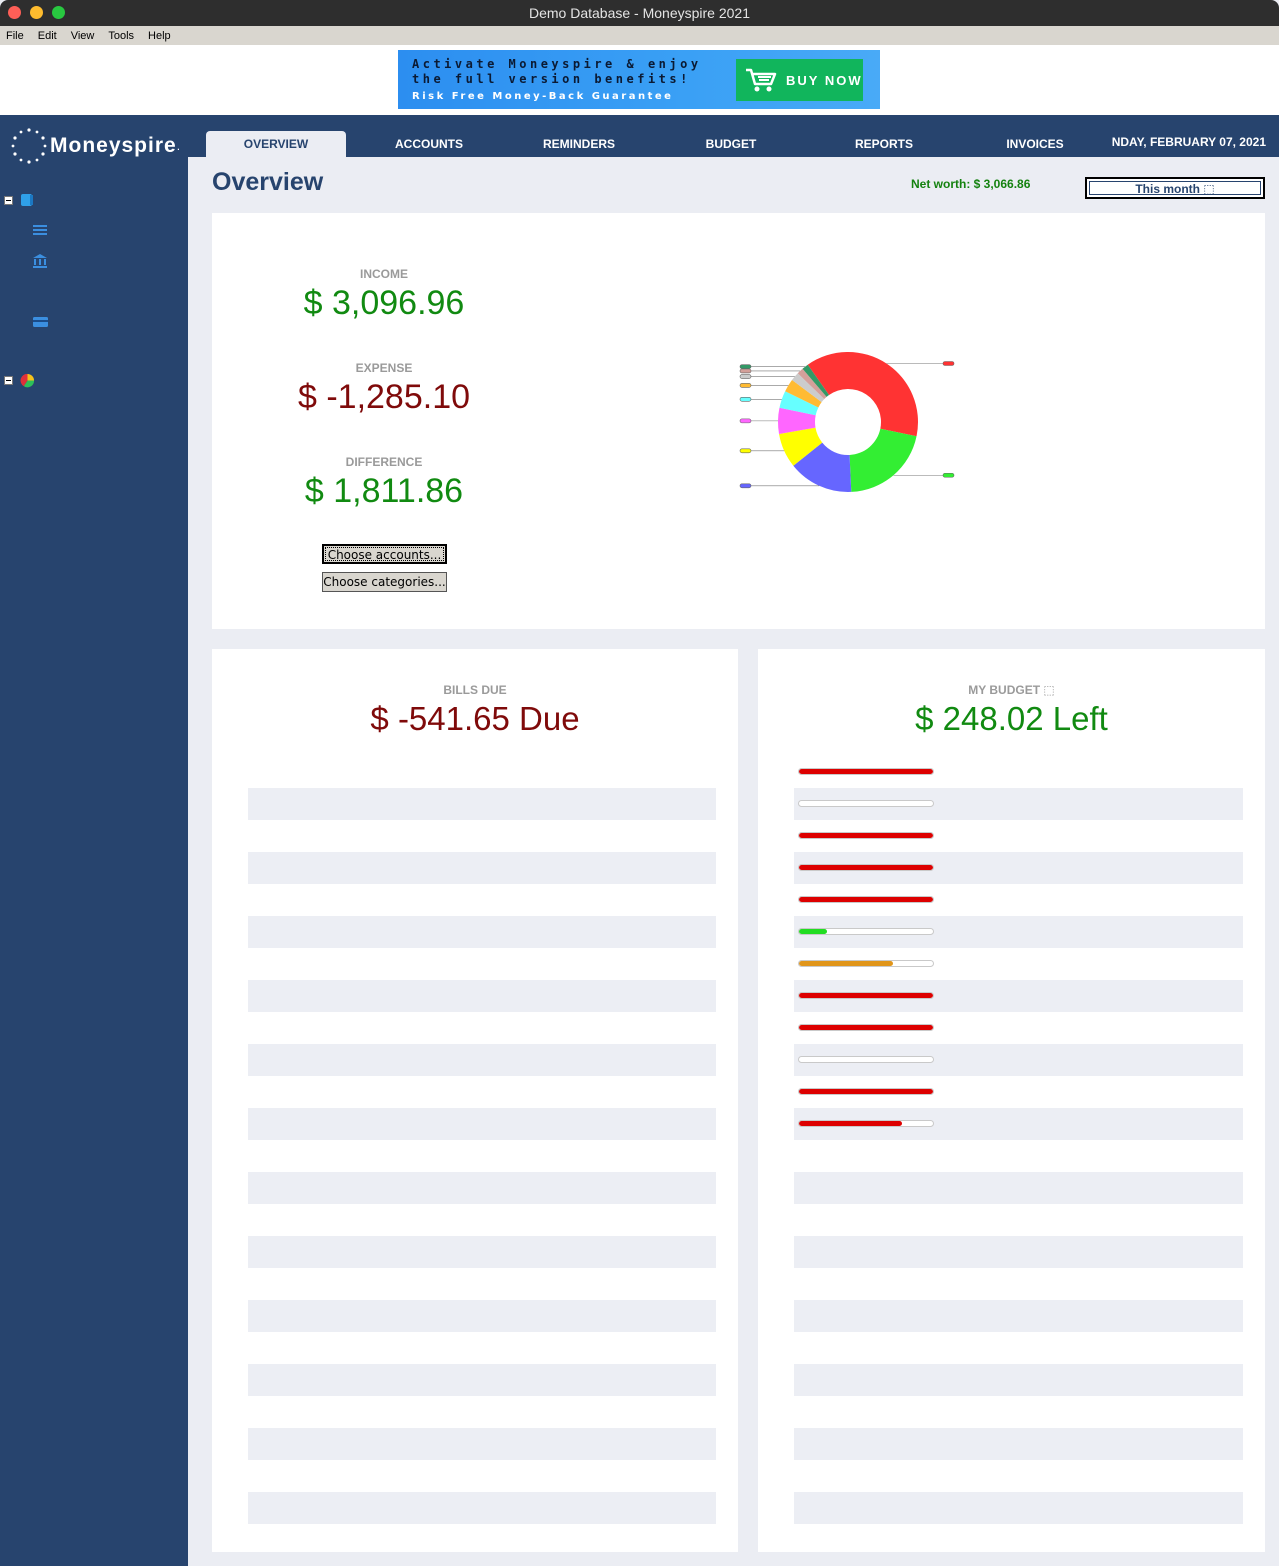 The width and height of the screenshot is (1279, 1566). What do you see at coordinates (639, 35) in the screenshot?
I see `menu-bar: File Edit View Tools Help` at bounding box center [639, 35].